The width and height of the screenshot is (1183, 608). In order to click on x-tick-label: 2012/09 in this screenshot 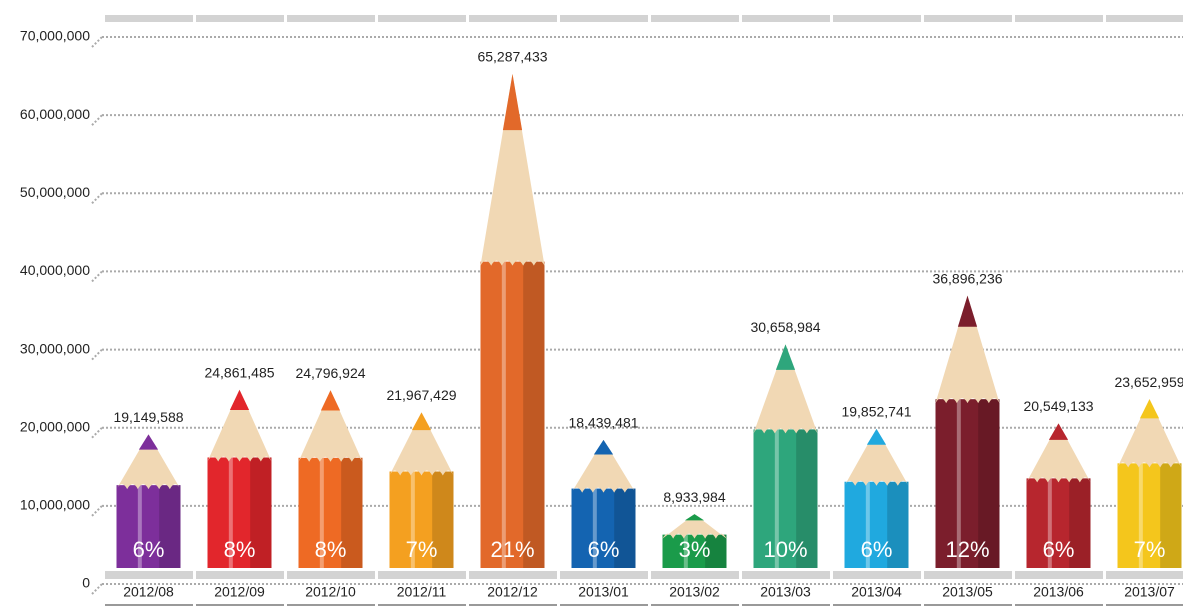, I will do `click(239, 592)`.